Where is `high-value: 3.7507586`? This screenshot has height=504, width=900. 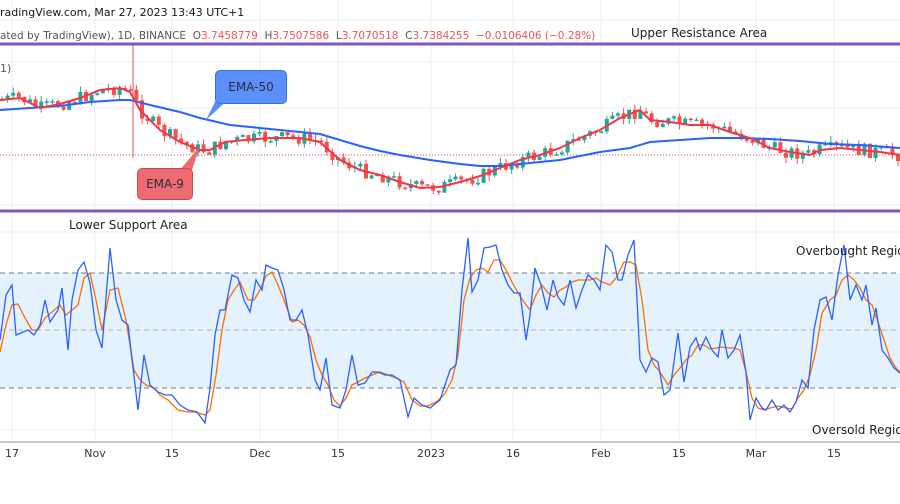
high-value: 3.7507586 is located at coordinates (301, 36).